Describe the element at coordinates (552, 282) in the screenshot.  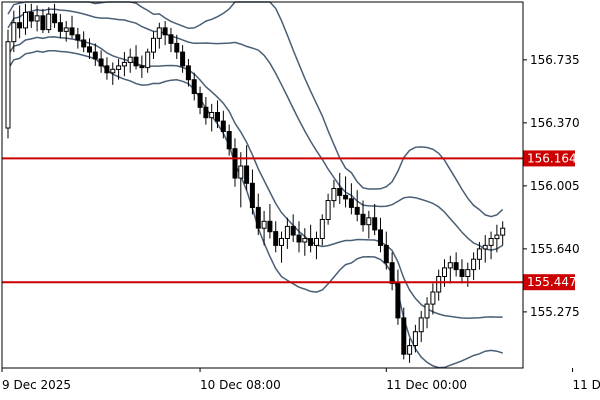
I see `level-price-label: 155.447` at that location.